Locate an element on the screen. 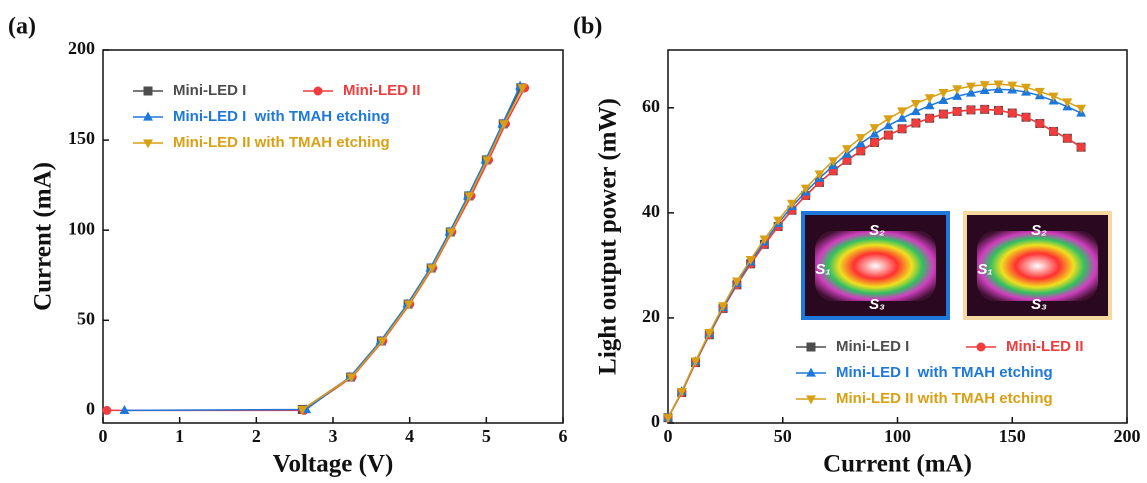 The image size is (1147, 483). panel-label: (b) is located at coordinates (587, 27).